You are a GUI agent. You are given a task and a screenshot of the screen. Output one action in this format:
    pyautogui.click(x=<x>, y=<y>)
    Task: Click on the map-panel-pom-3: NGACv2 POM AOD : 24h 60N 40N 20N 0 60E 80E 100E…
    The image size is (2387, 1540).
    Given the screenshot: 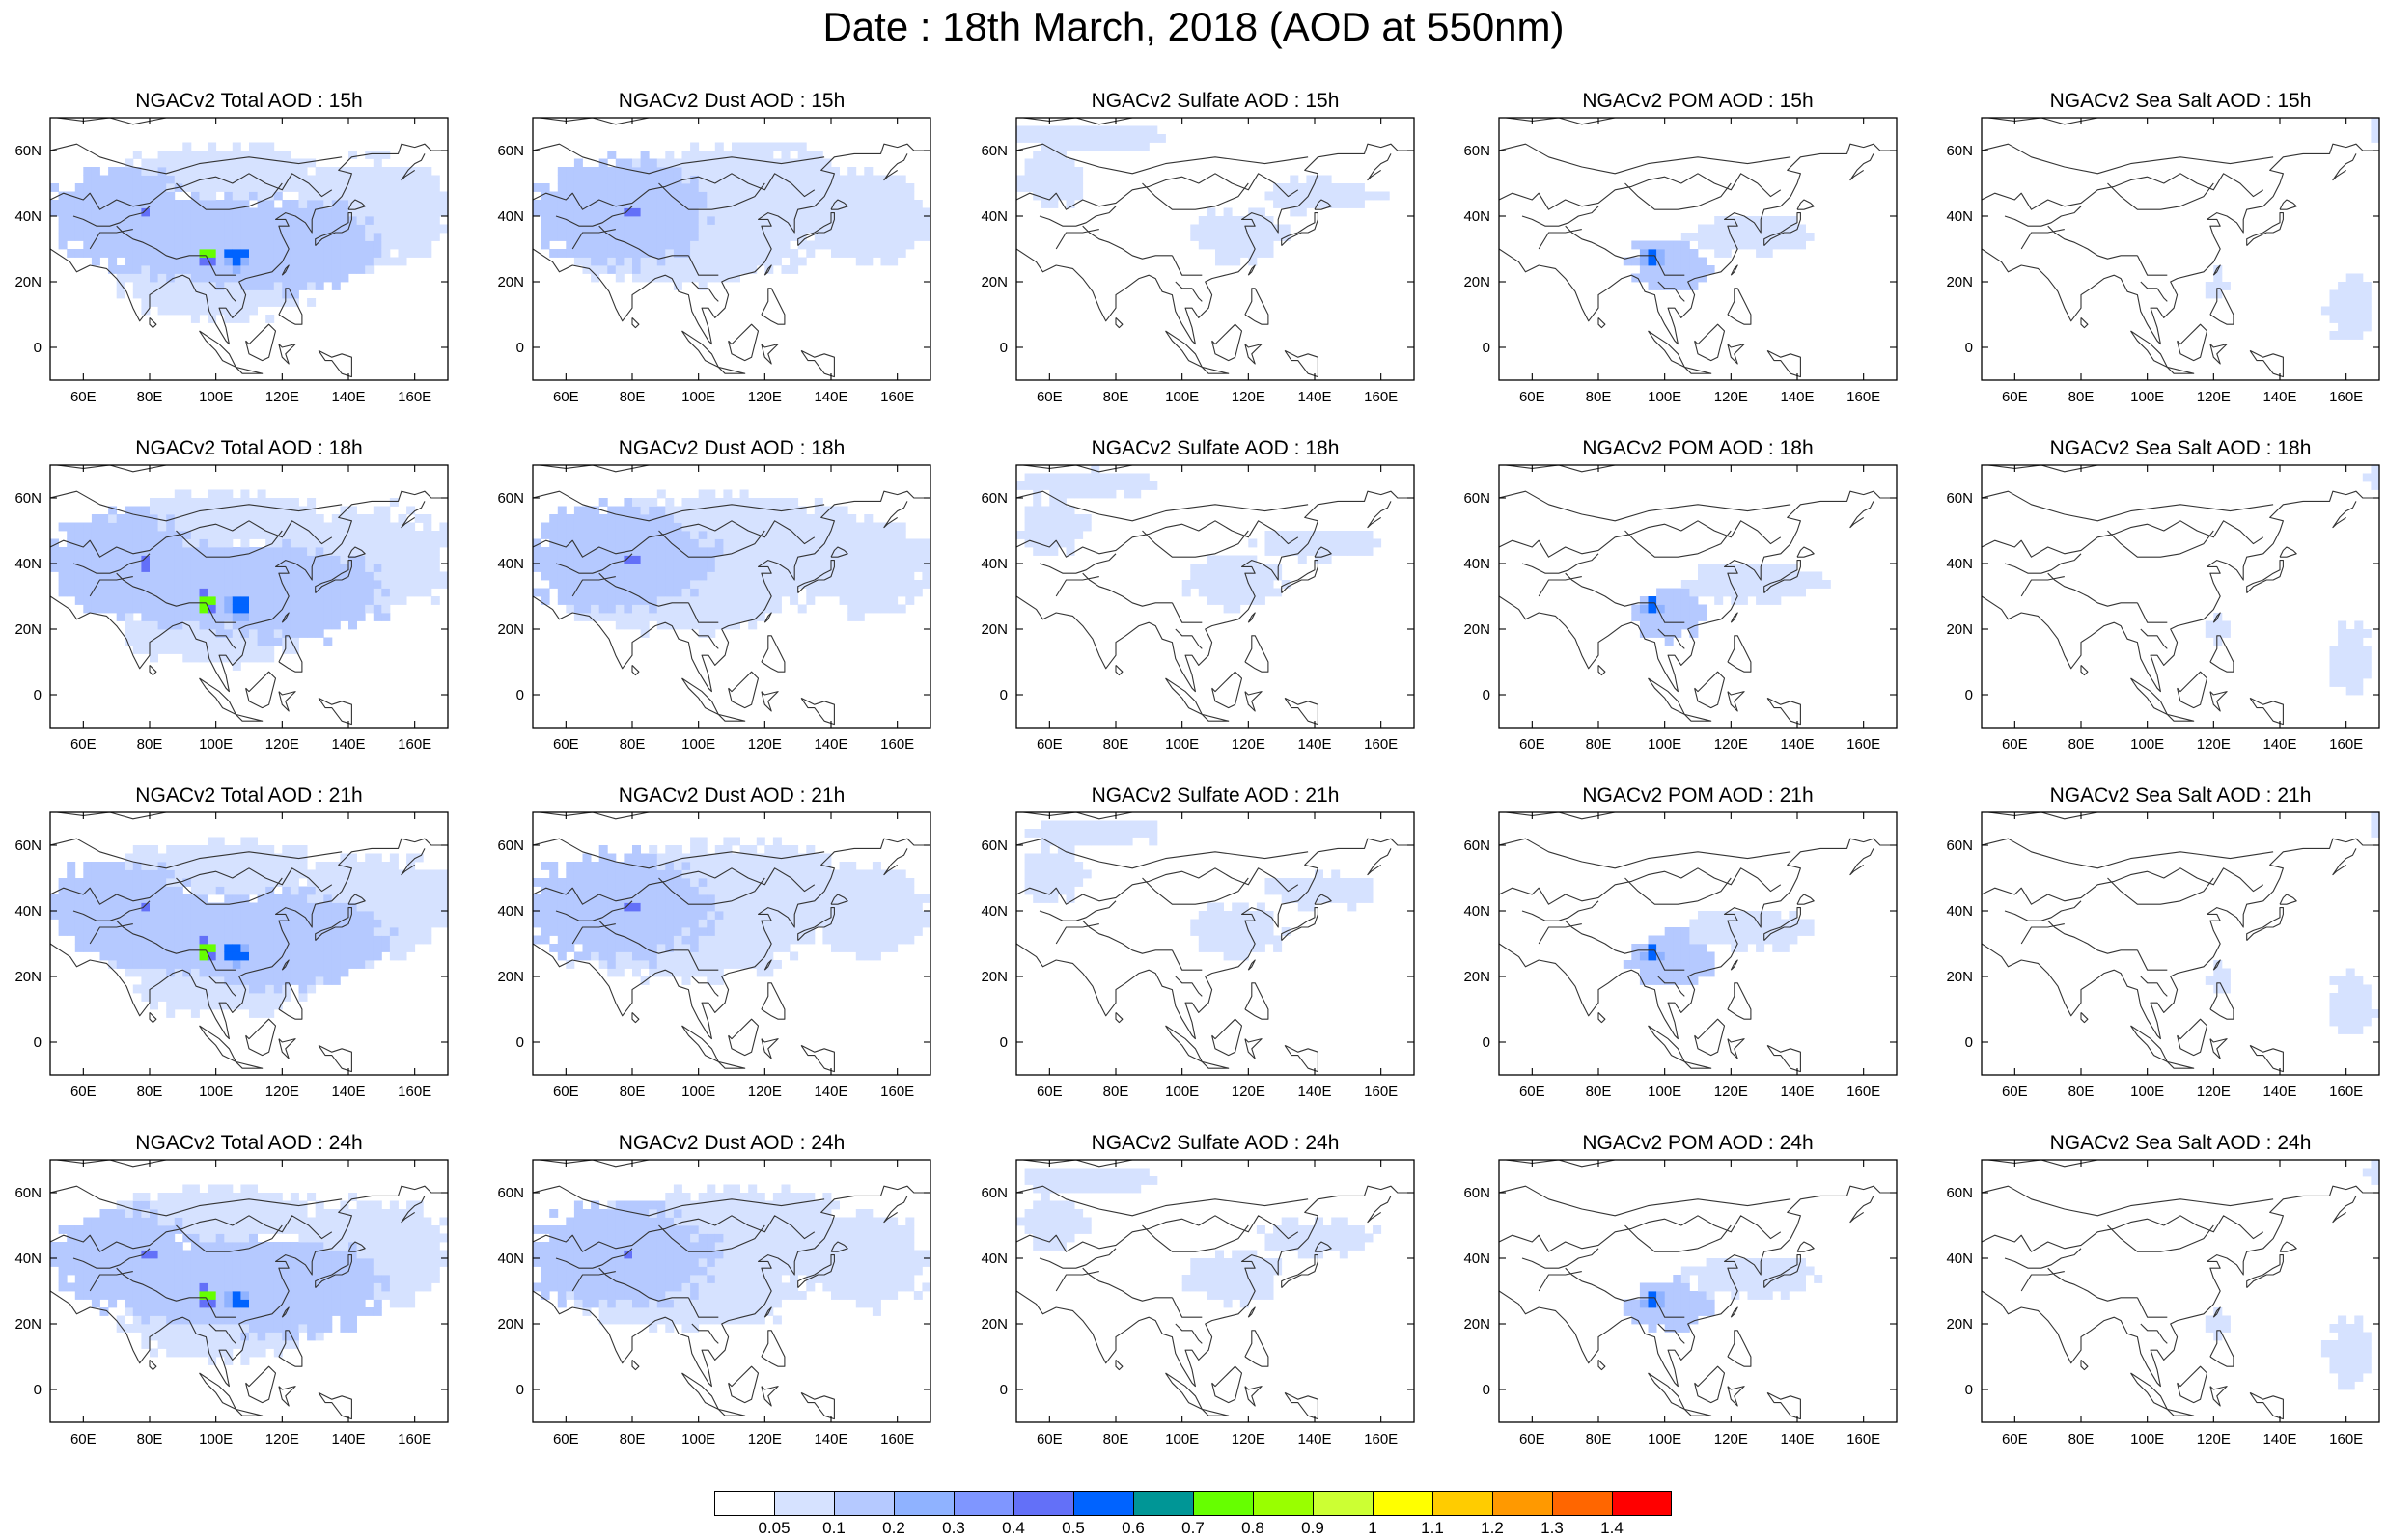 What is the action you would take?
    pyautogui.click(x=1676, y=1300)
    